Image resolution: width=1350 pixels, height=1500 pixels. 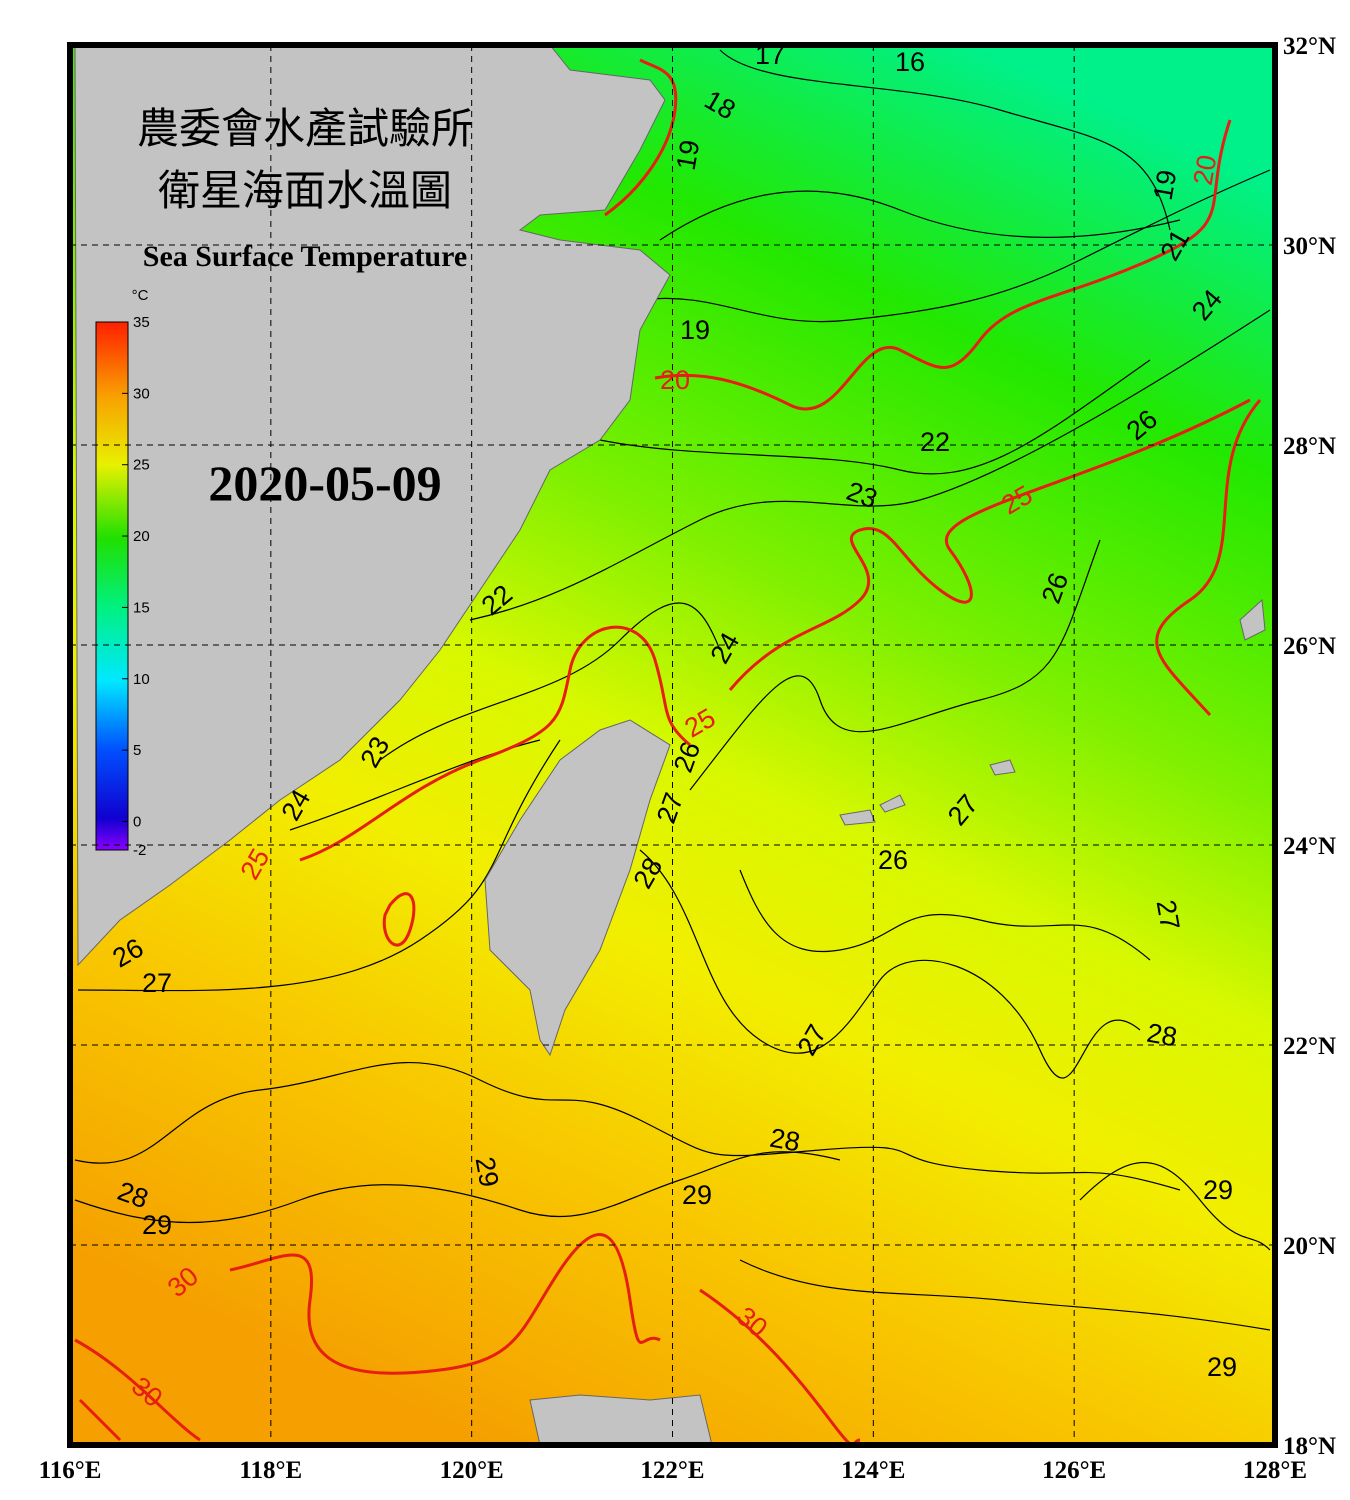 What do you see at coordinates (305, 192) in the screenshot?
I see `title-line: 衛星海面水溫圖` at bounding box center [305, 192].